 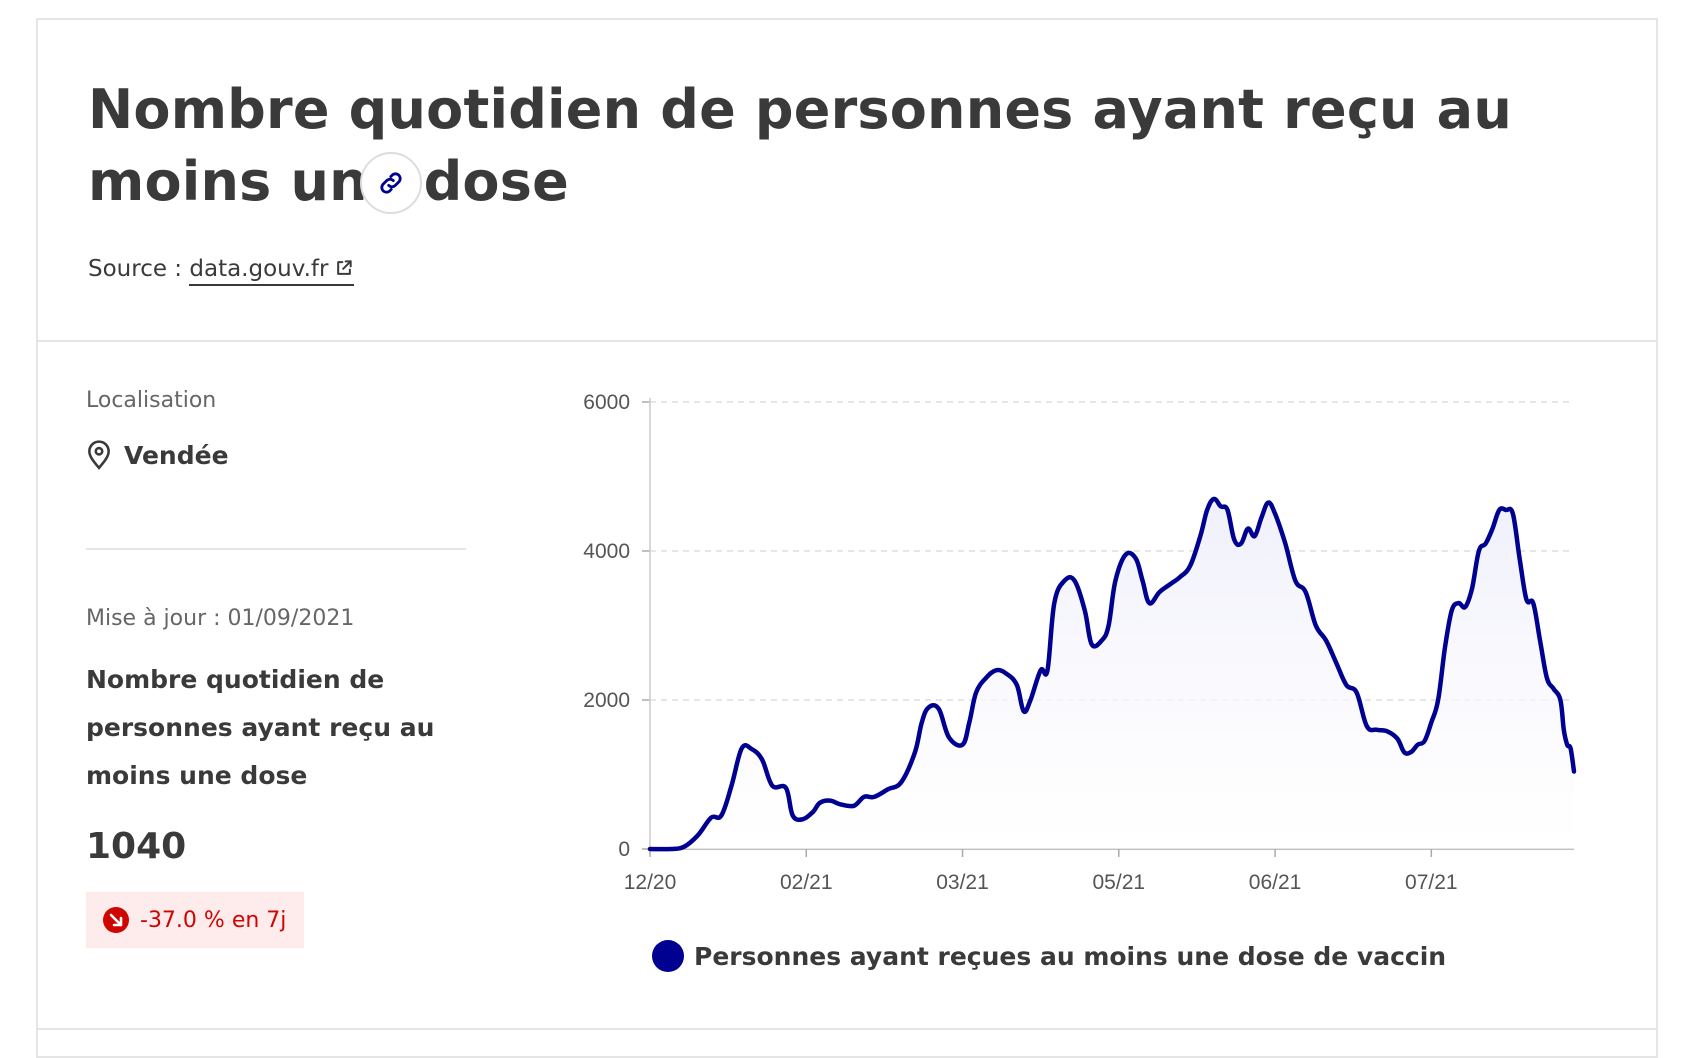 I want to click on y-tick-label: 2000, so click(x=606, y=700).